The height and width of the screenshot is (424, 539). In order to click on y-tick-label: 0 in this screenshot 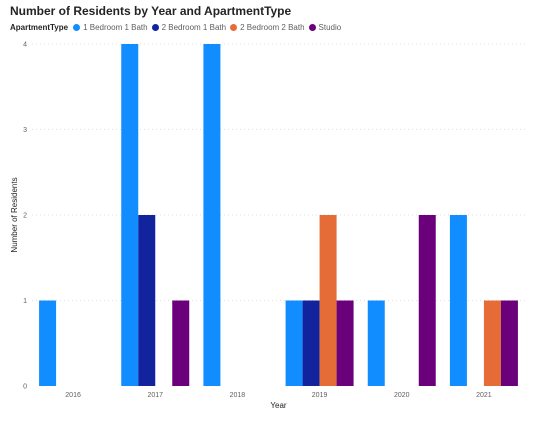, I will do `click(25, 387)`.